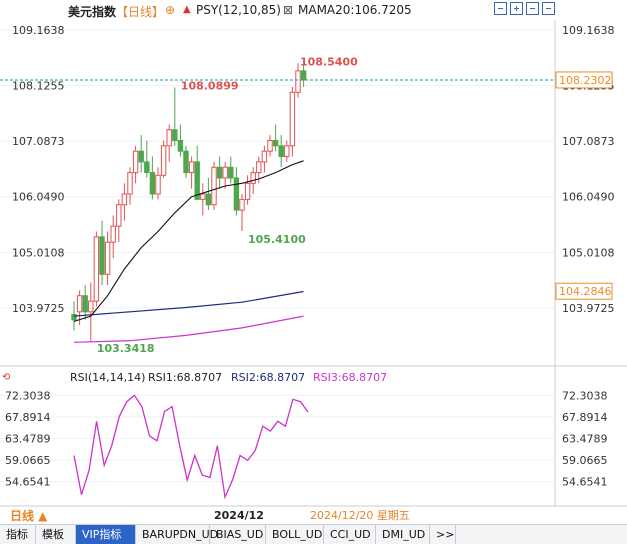 The height and width of the screenshot is (544, 627). Describe the element at coordinates (295, 534) in the screenshot. I see `tab-boll_ud: BOLL_UD` at that location.